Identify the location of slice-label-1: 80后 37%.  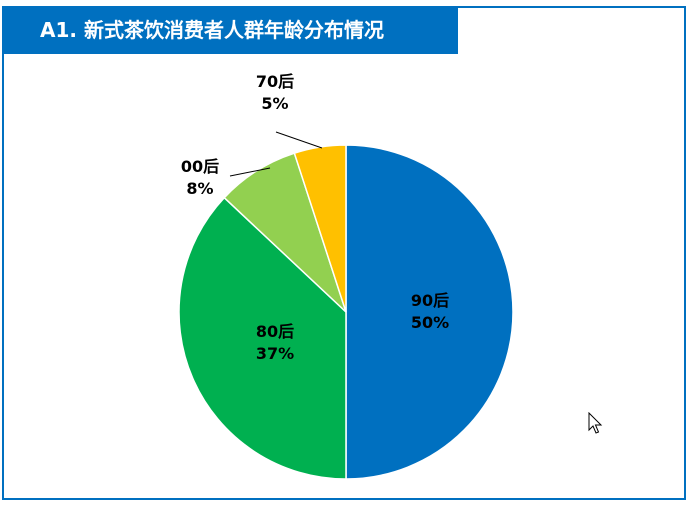
(275, 342).